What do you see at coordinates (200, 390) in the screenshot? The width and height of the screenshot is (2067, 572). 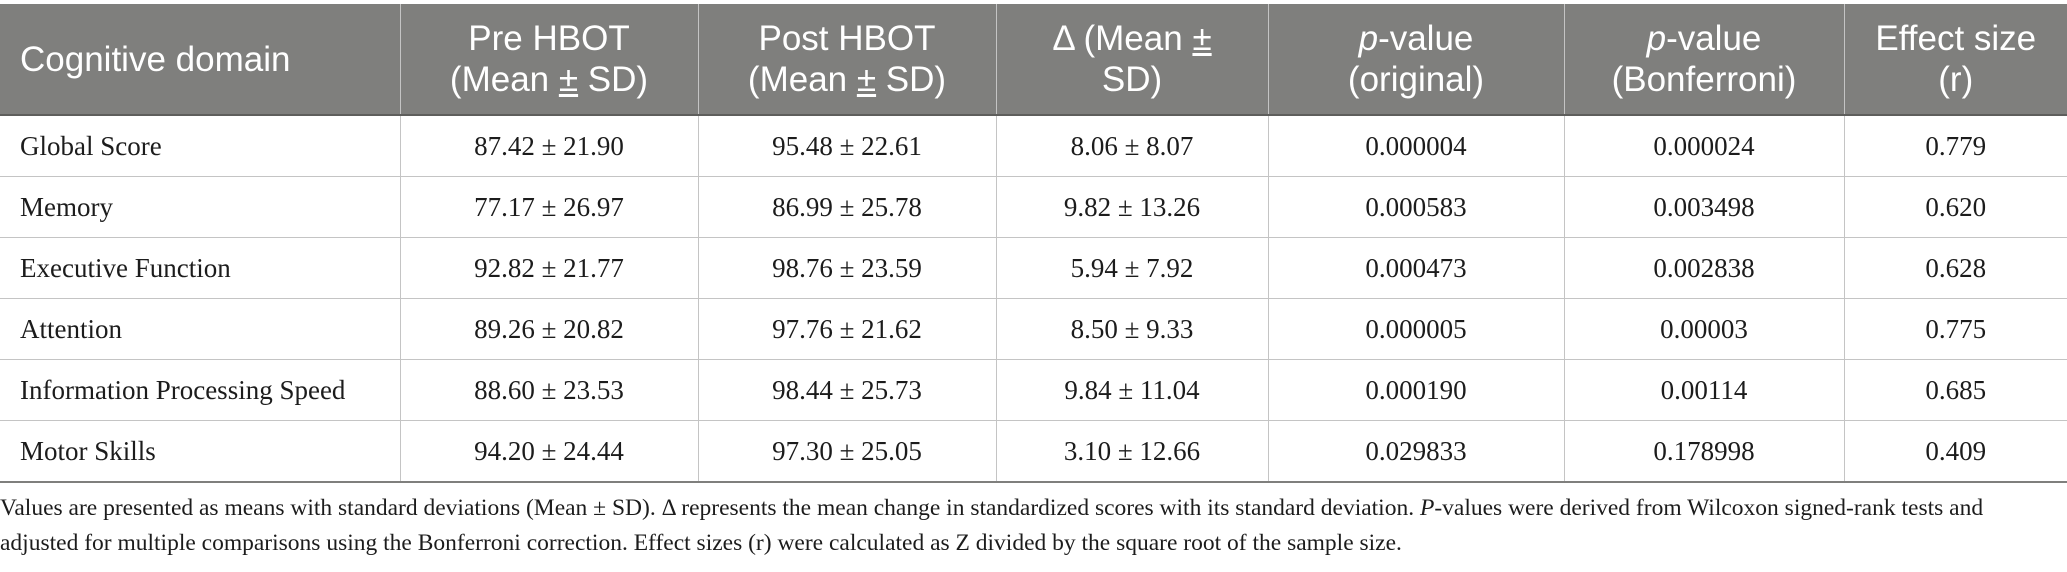 I see `cell-domain: Information Processing Speed` at bounding box center [200, 390].